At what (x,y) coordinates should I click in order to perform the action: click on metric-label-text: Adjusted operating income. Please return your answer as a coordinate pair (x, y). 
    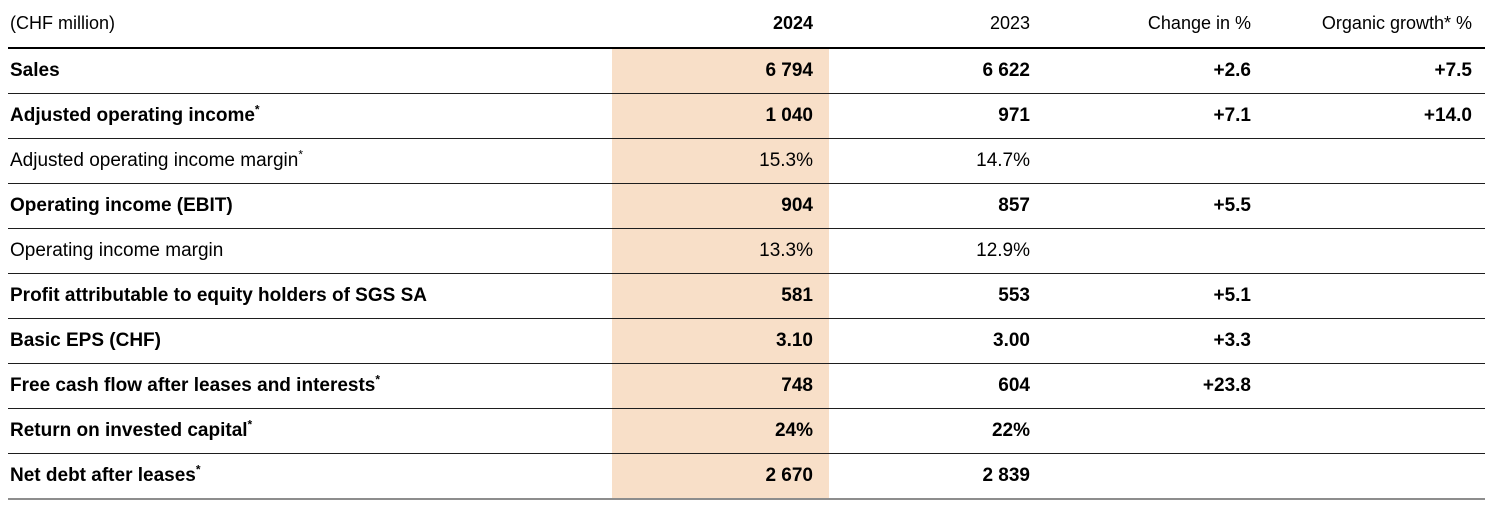
    Looking at the image, I should click on (132, 115).